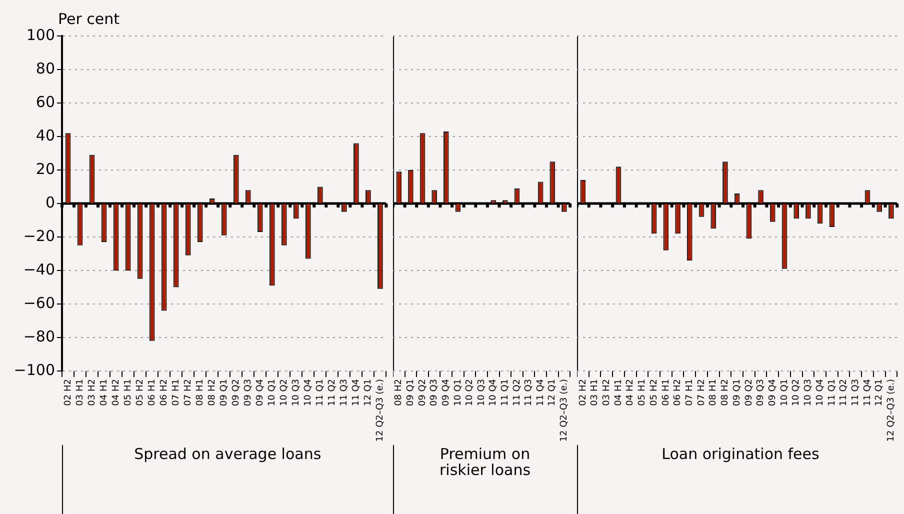 Image resolution: width=904 pixels, height=514 pixels. What do you see at coordinates (39, 235) in the screenshot?
I see `y-tick-label: −20` at bounding box center [39, 235].